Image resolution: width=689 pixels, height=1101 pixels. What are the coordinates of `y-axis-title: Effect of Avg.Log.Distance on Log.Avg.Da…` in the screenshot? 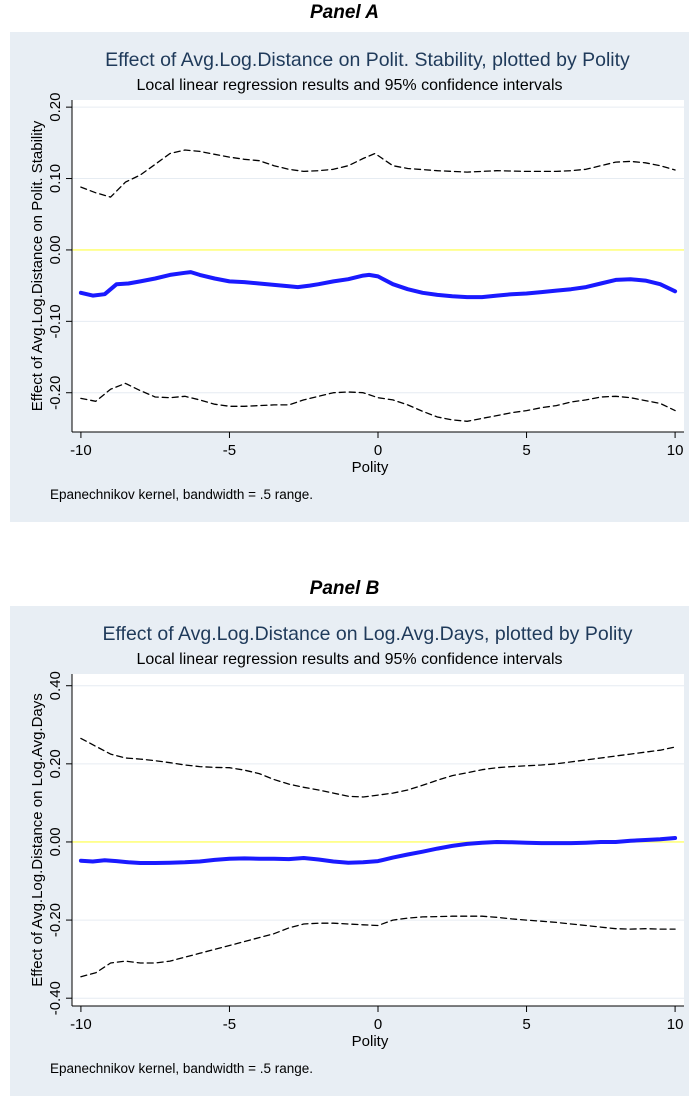 It's located at (37, 840).